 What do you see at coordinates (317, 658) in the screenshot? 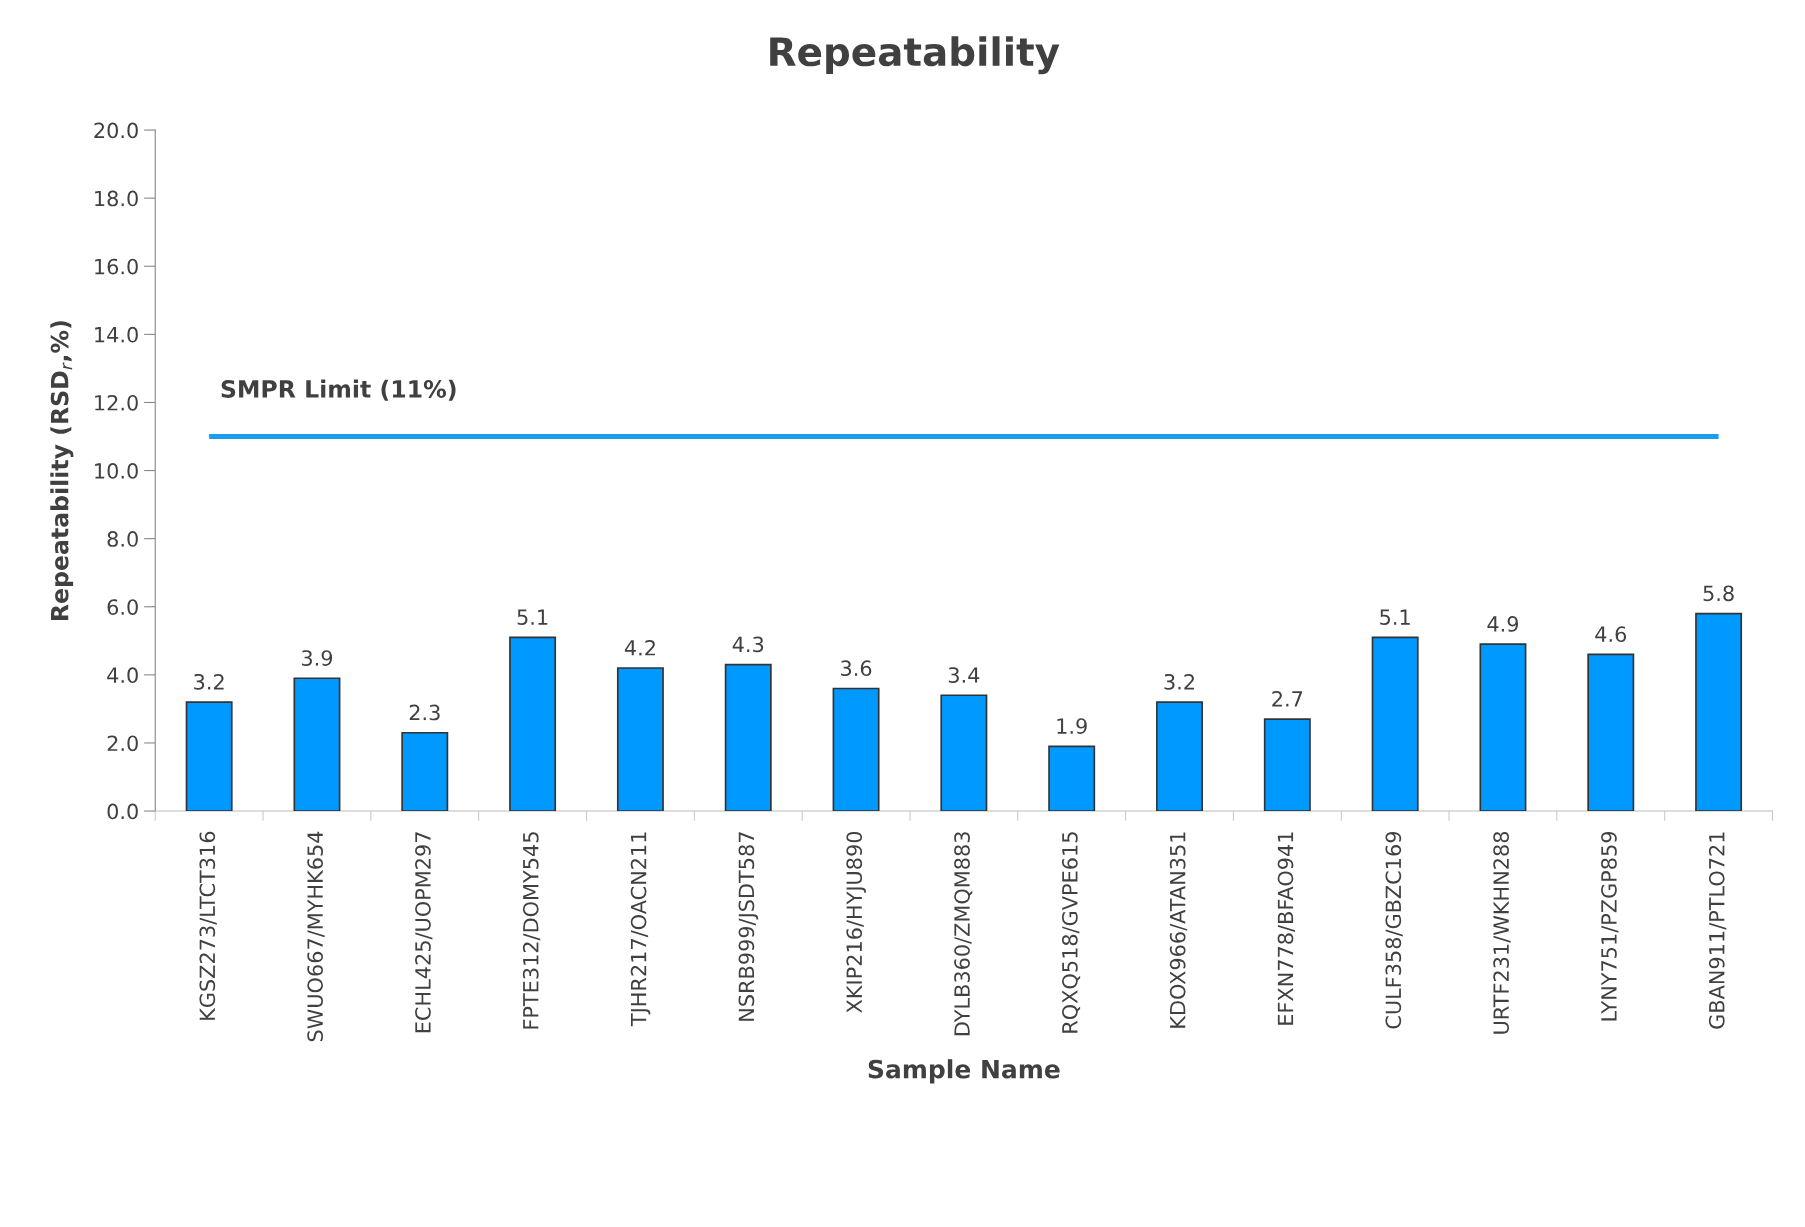
I see `data-label: 3.9` at bounding box center [317, 658].